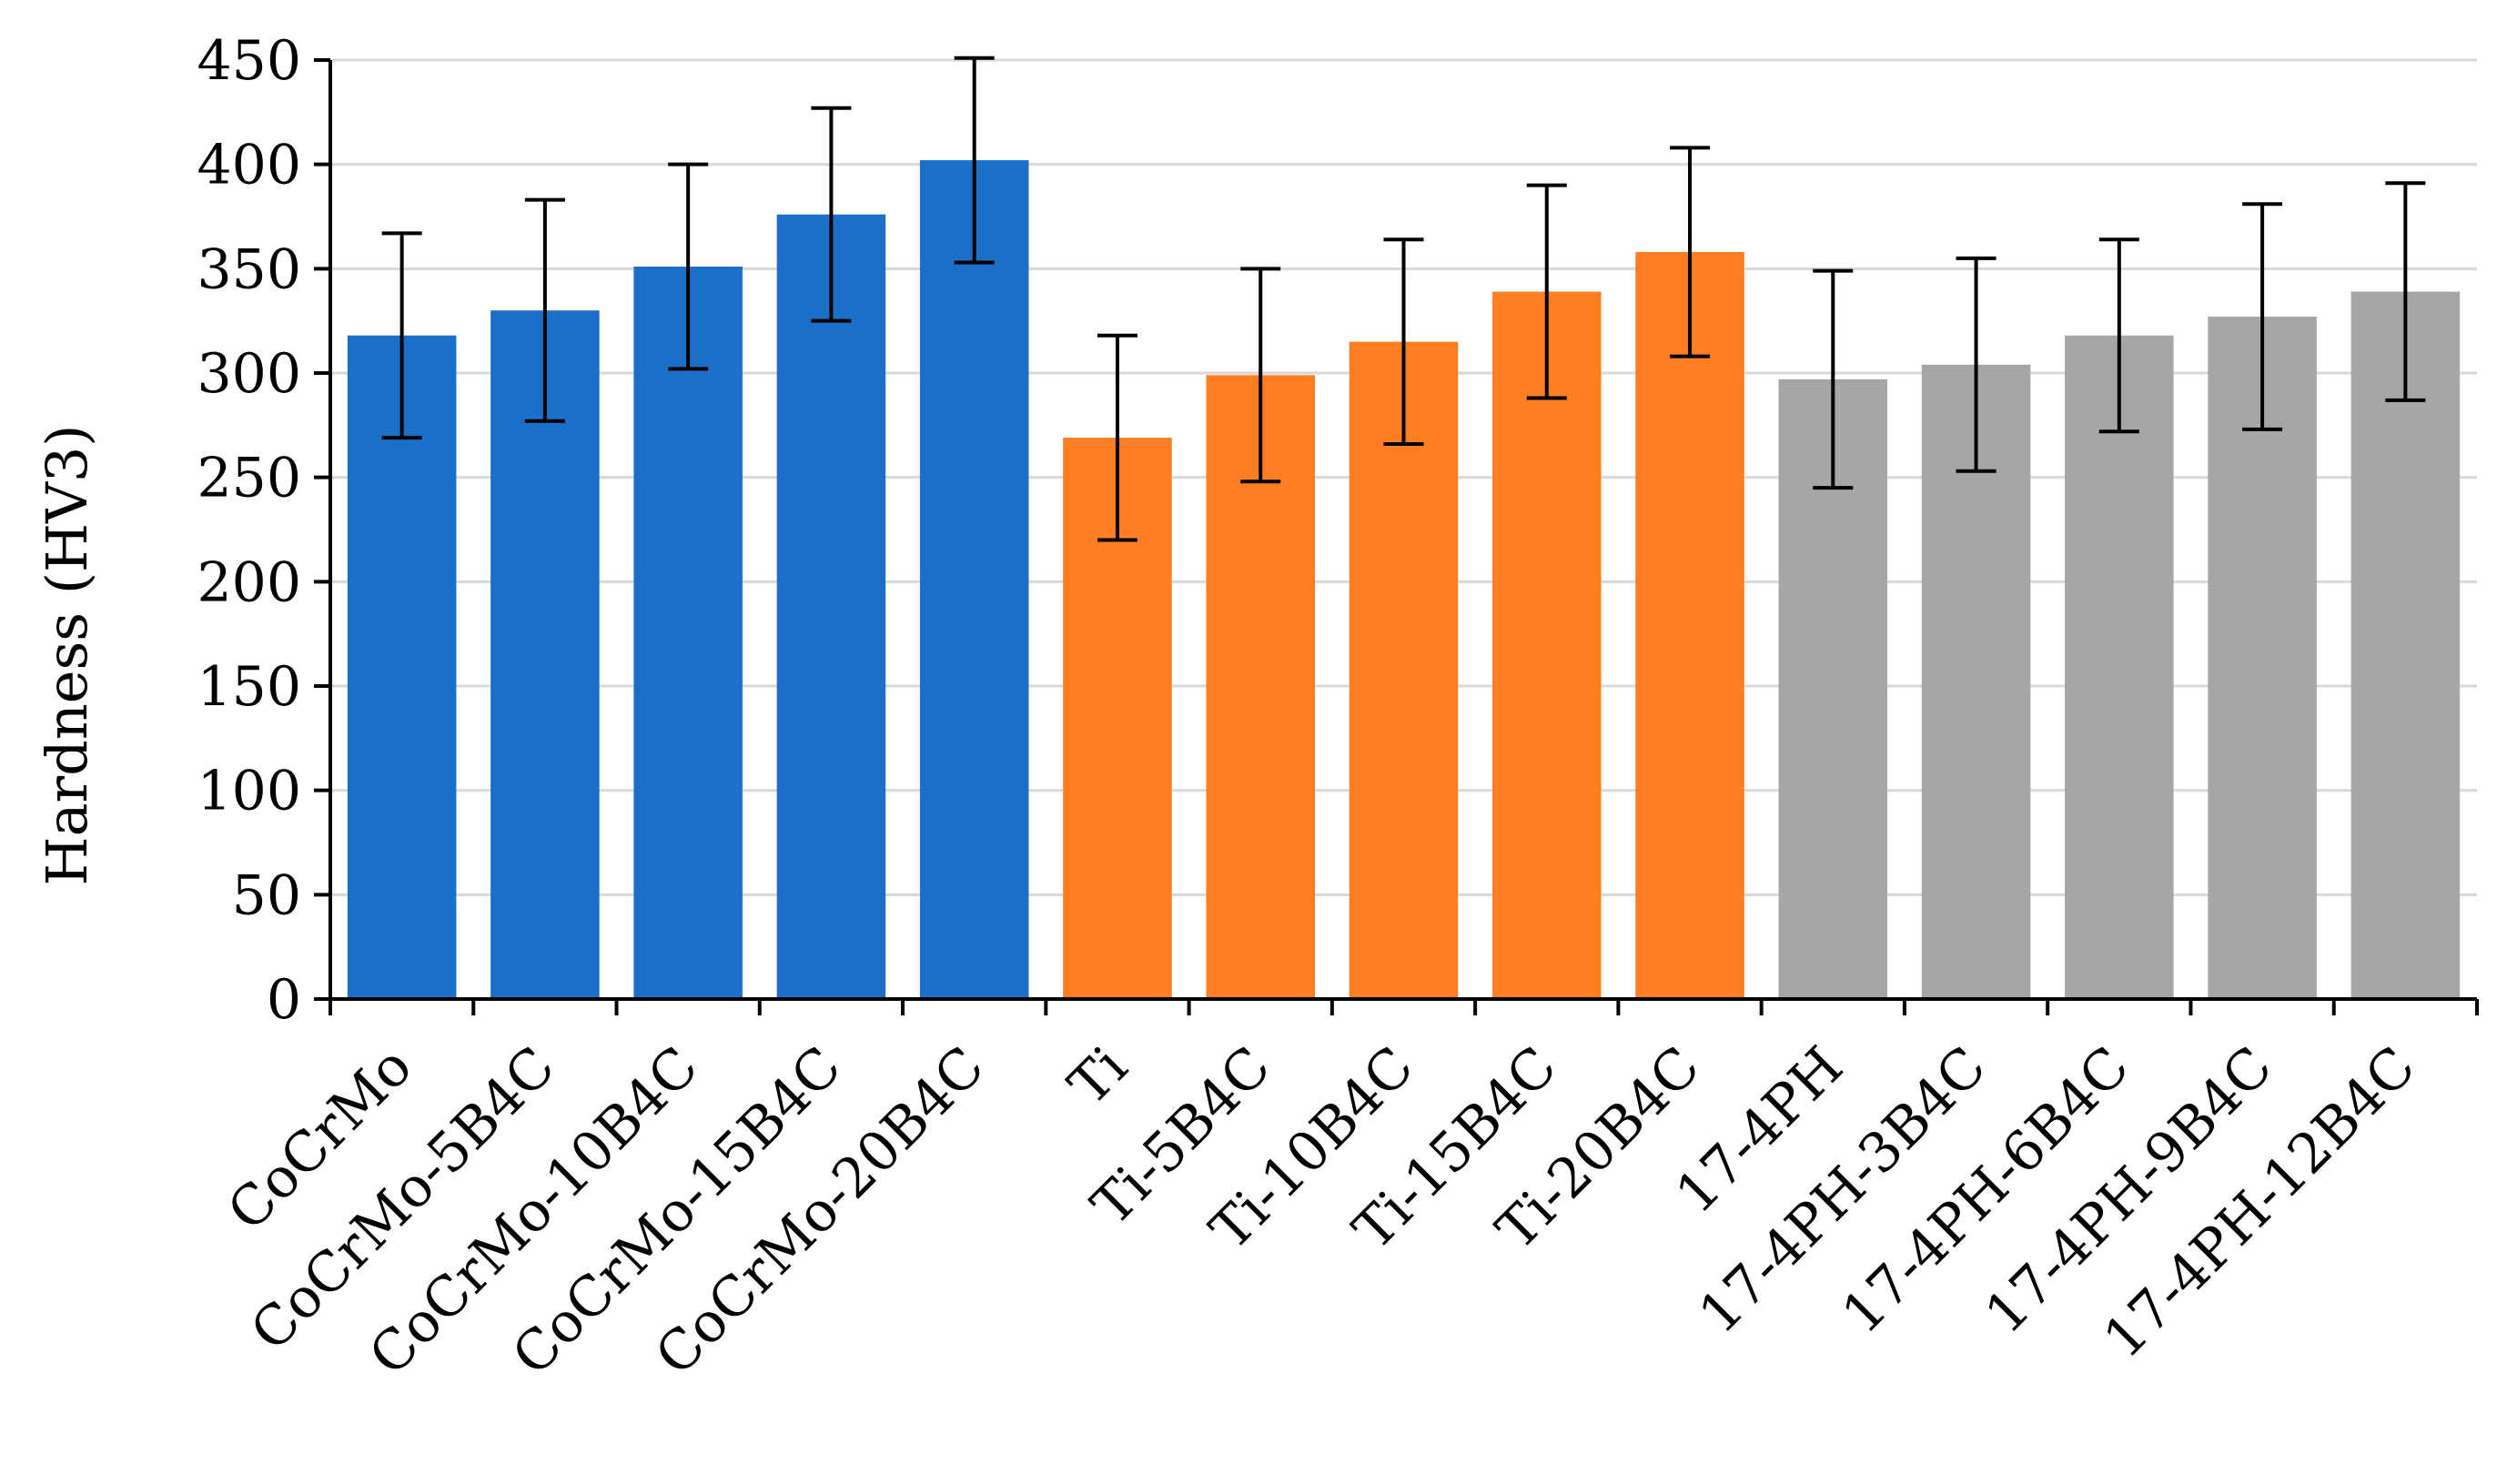  I want to click on y-tick-label: 150, so click(249, 687).